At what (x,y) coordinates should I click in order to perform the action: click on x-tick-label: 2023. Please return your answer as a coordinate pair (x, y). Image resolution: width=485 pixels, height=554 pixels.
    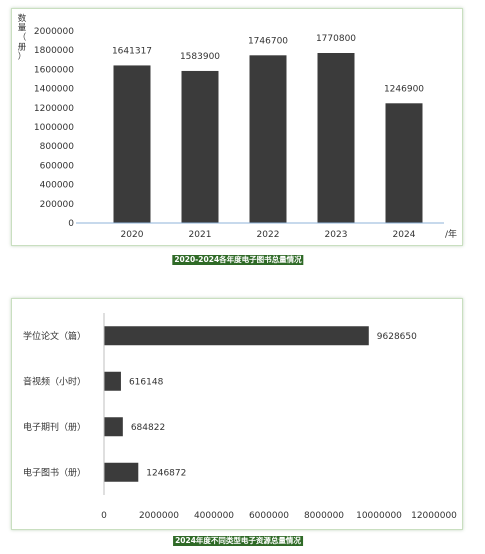
    Looking at the image, I should click on (336, 235).